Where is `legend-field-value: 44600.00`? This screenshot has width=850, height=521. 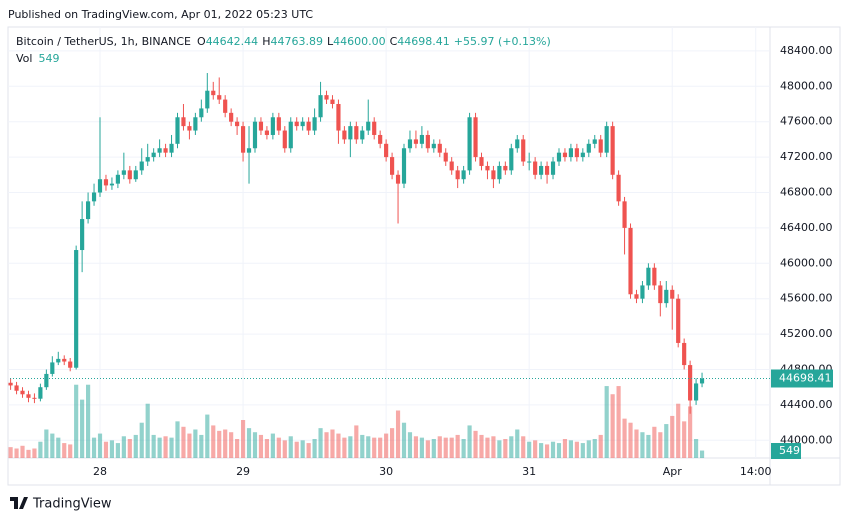
legend-field-value: 44600.00 is located at coordinates (359, 41).